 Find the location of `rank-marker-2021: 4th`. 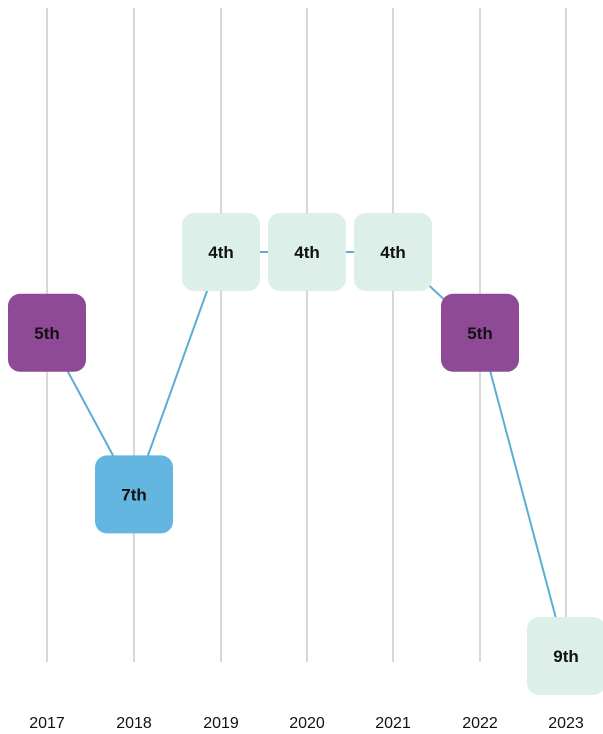

rank-marker-2021: 4th is located at coordinates (393, 252).